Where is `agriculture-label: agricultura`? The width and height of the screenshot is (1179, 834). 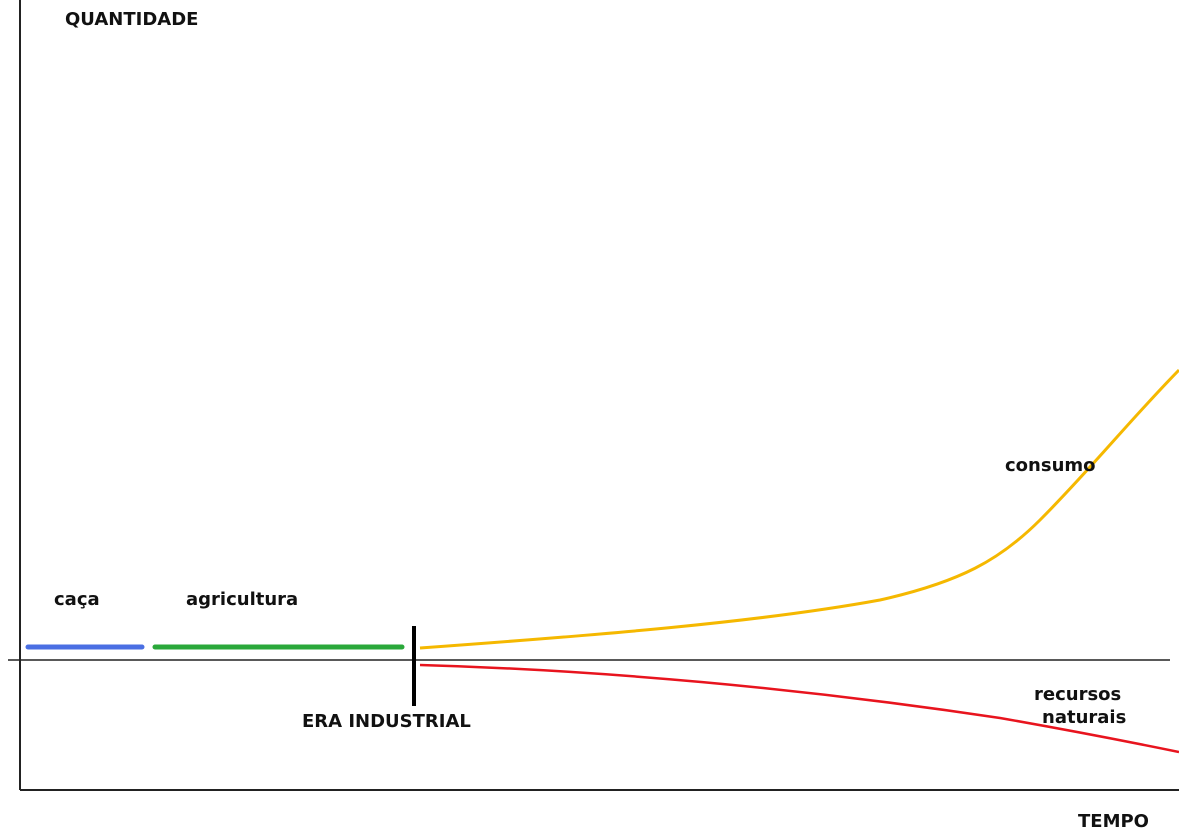 agriculture-label: agricultura is located at coordinates (242, 599).